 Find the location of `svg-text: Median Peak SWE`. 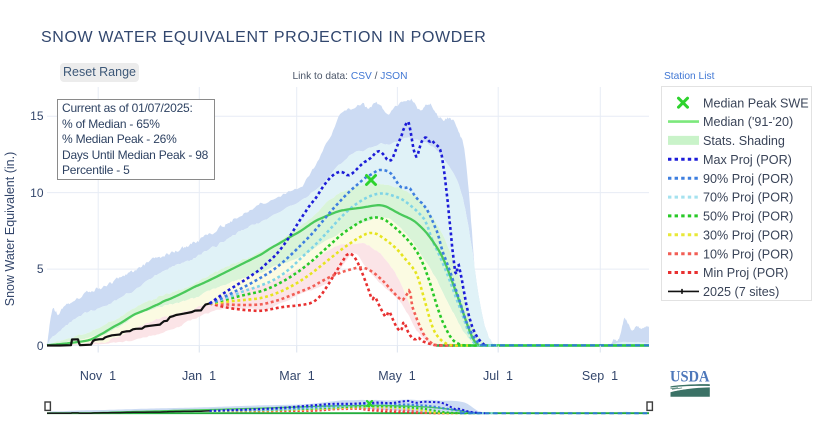

svg-text: Median Peak SWE is located at coordinates (756, 103).